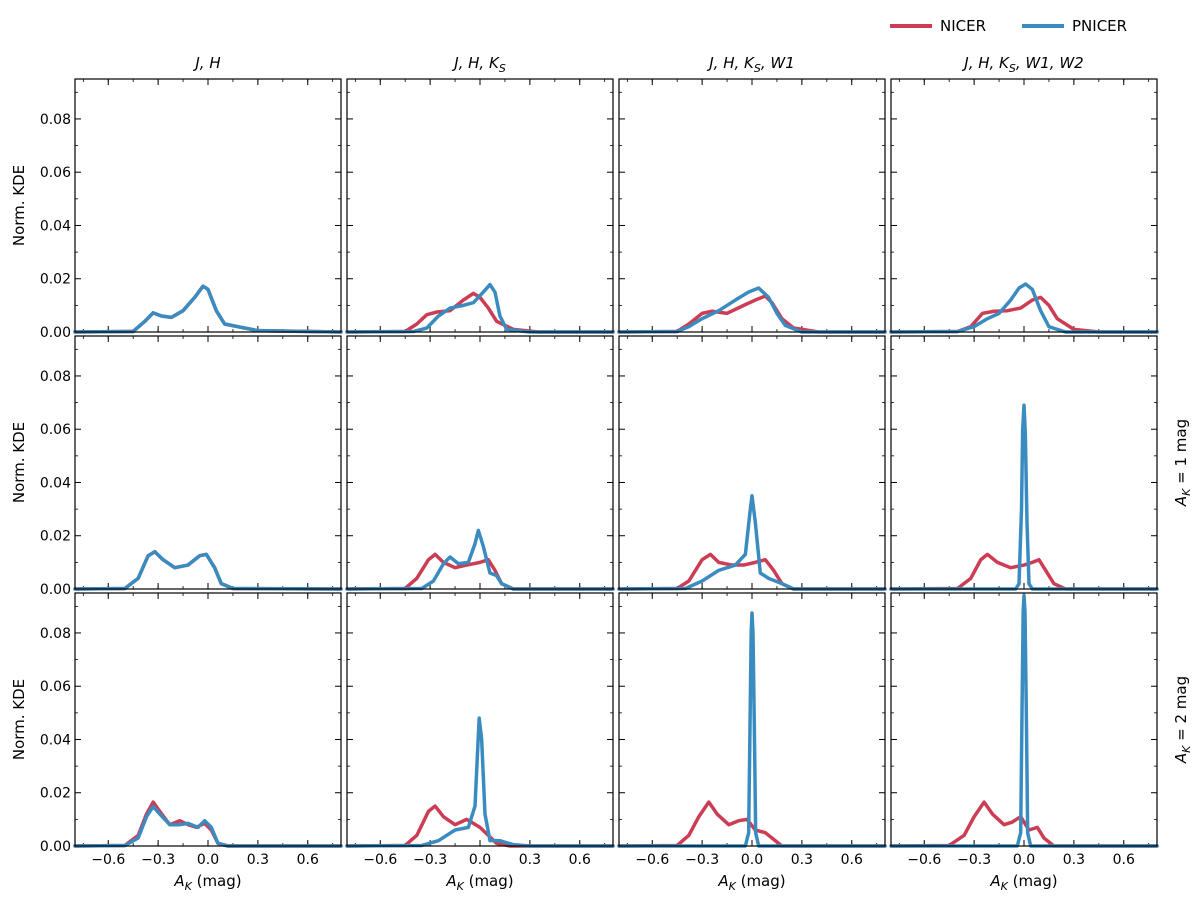  What do you see at coordinates (208, 309) in the screenshot?
I see `series-pnicer-r0-c0` at bounding box center [208, 309].